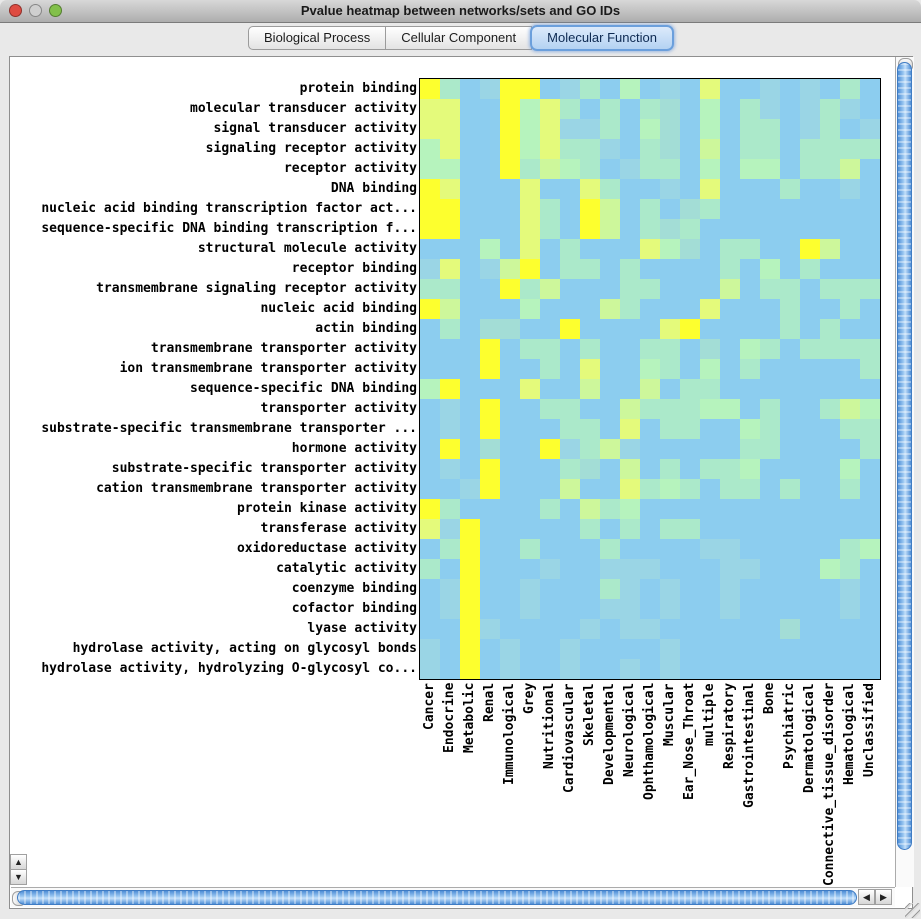 Image resolution: width=921 pixels, height=919 pixels. Describe the element at coordinates (883, 897) in the screenshot. I see `scroll-right-button: ▶` at that location.